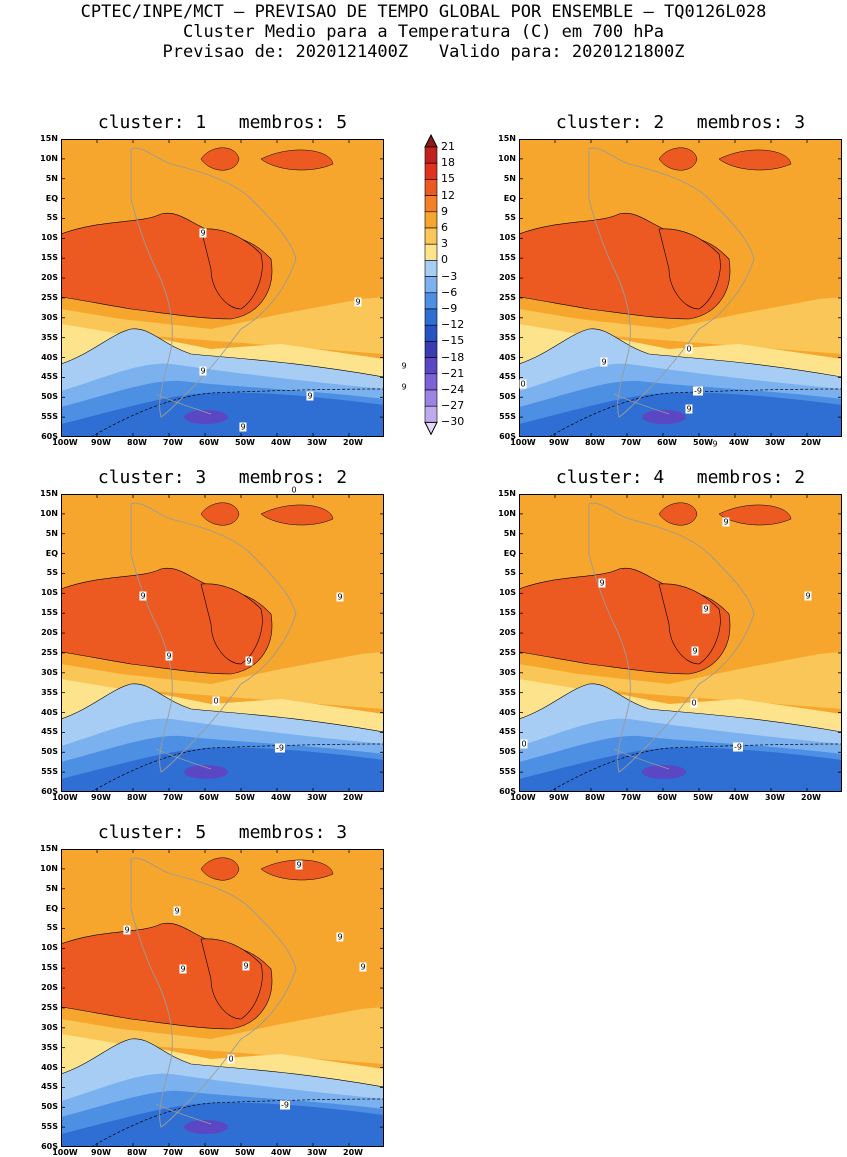 The height and width of the screenshot is (1157, 847). I want to click on colorbar-level-label: −6, so click(449, 292).